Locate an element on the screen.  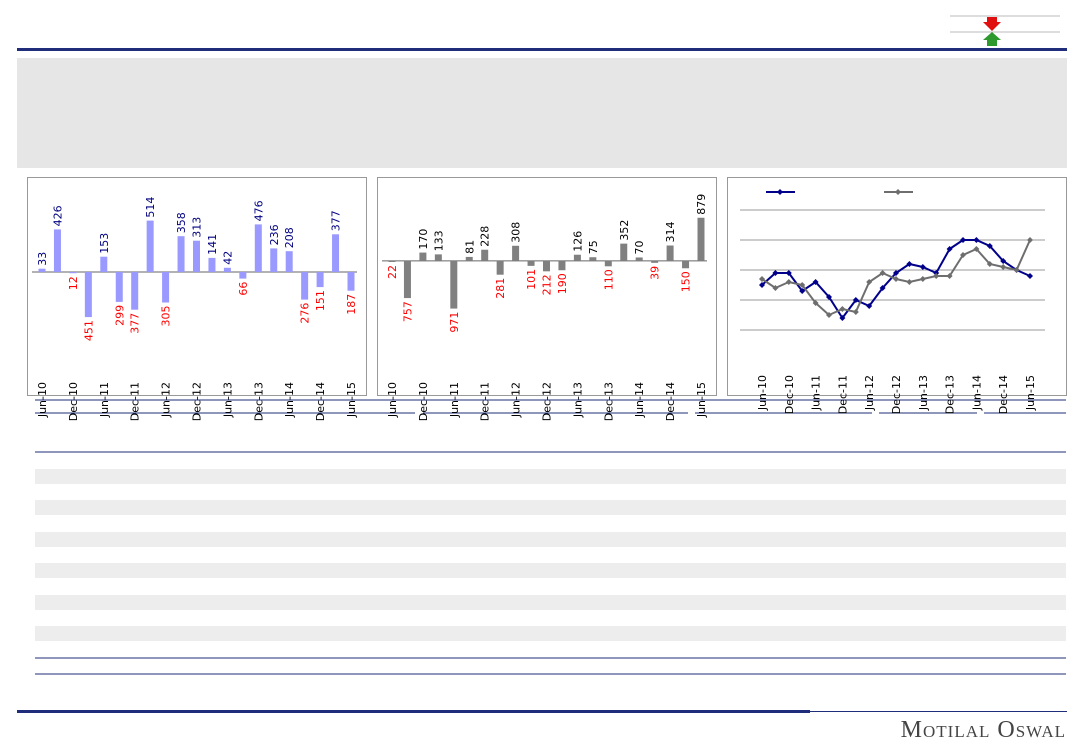
x-tick-label: Jun-12 is located at coordinates (166, 400).